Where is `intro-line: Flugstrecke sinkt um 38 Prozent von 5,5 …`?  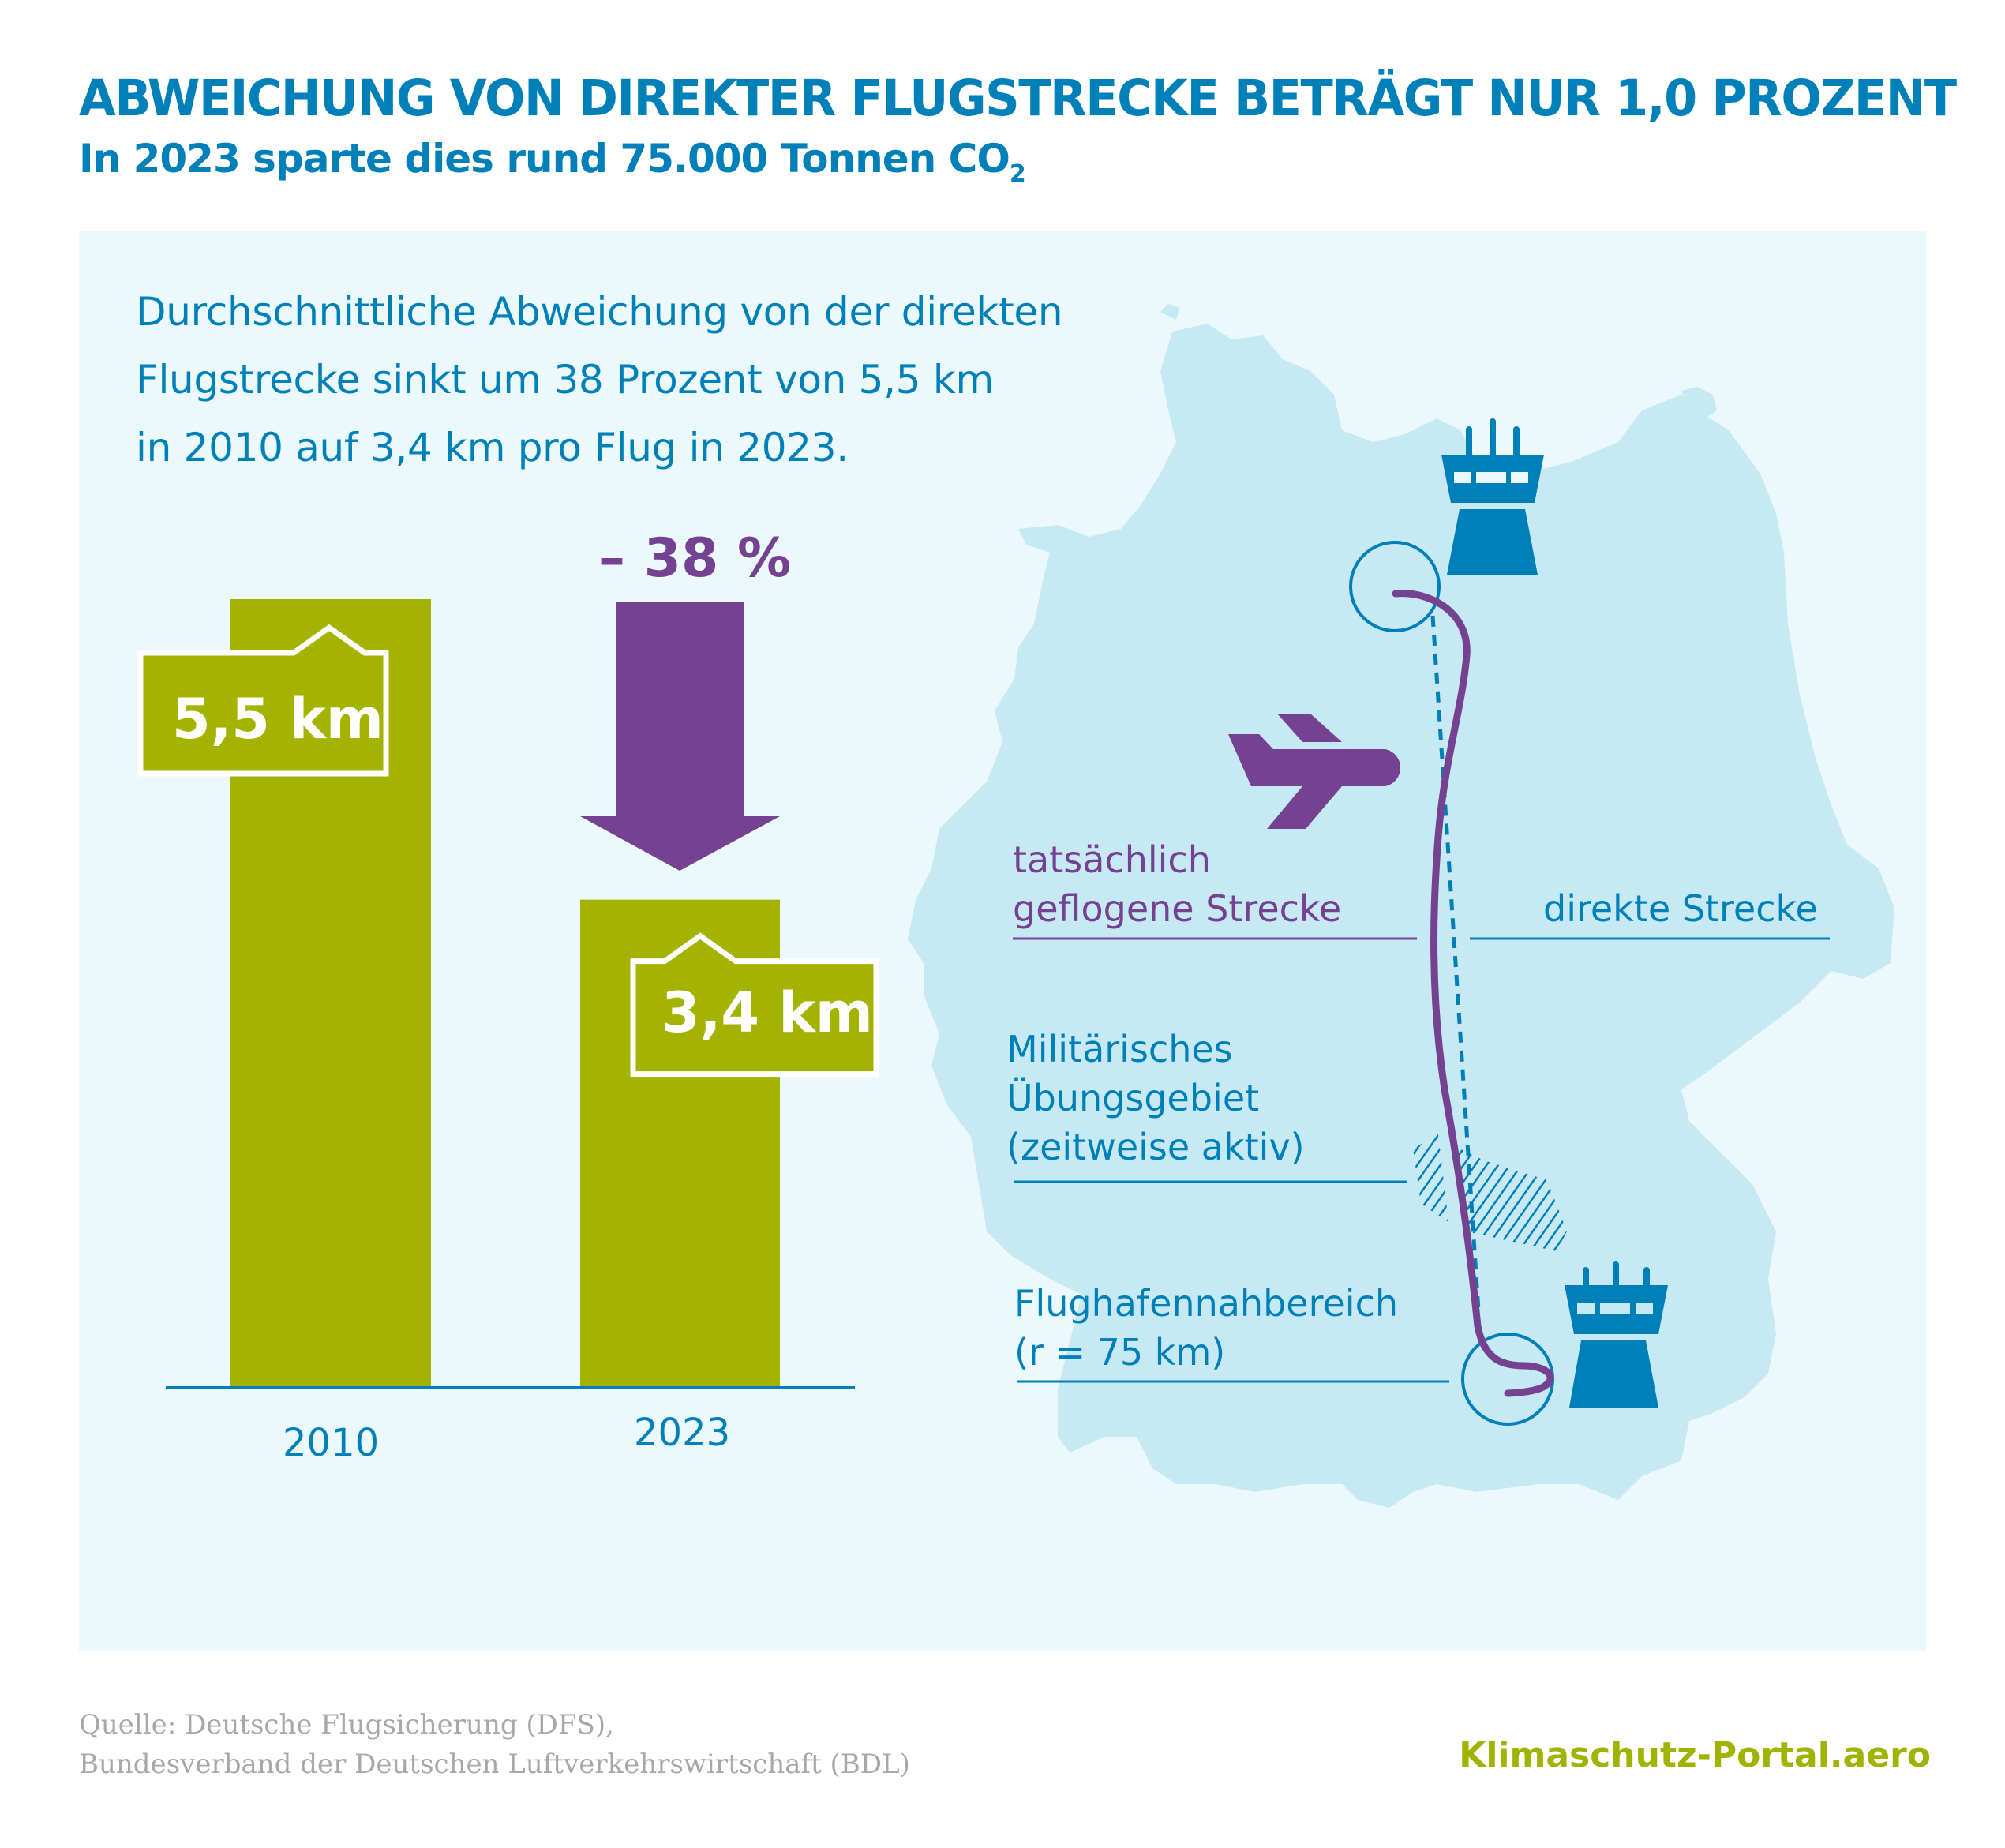 intro-line: Flugstrecke sinkt um 38 Prozent von 5,5 … is located at coordinates (565, 380).